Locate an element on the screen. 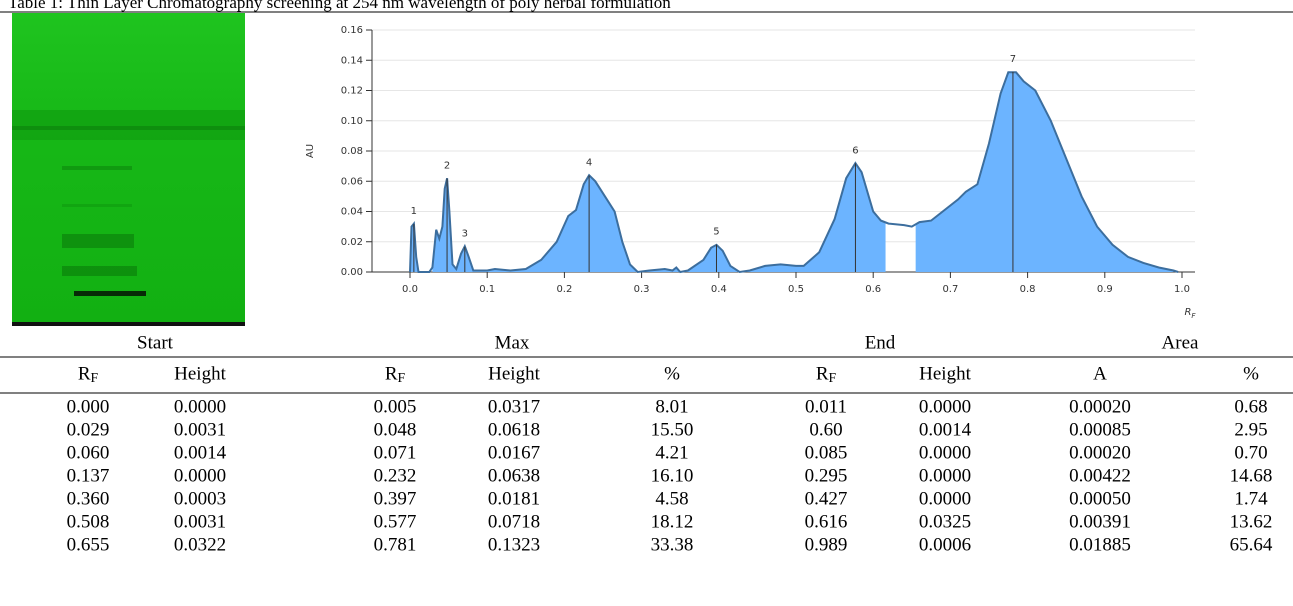 The height and width of the screenshot is (606, 1293). peak-label: 4 is located at coordinates (589, 163).